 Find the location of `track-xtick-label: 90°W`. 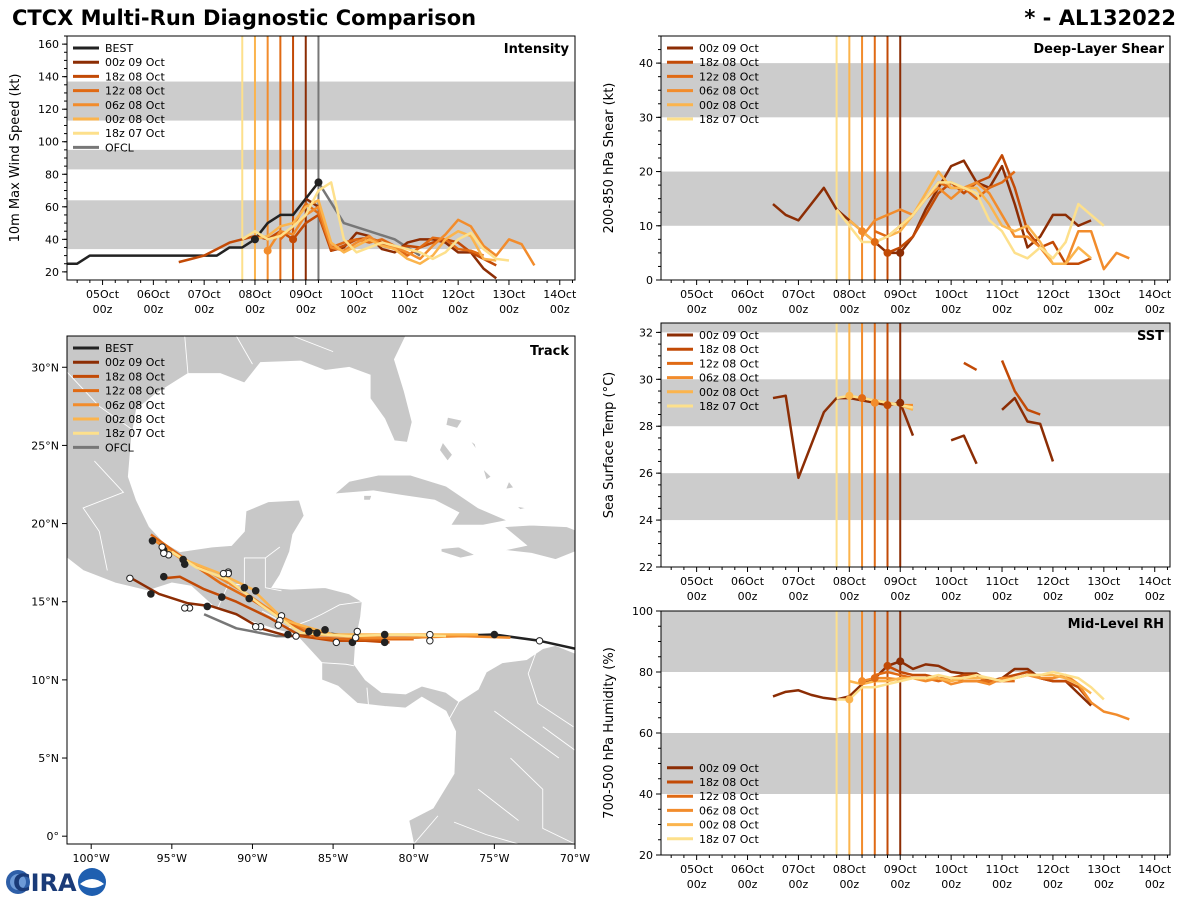

track-xtick-label: 90°W is located at coordinates (252, 858).